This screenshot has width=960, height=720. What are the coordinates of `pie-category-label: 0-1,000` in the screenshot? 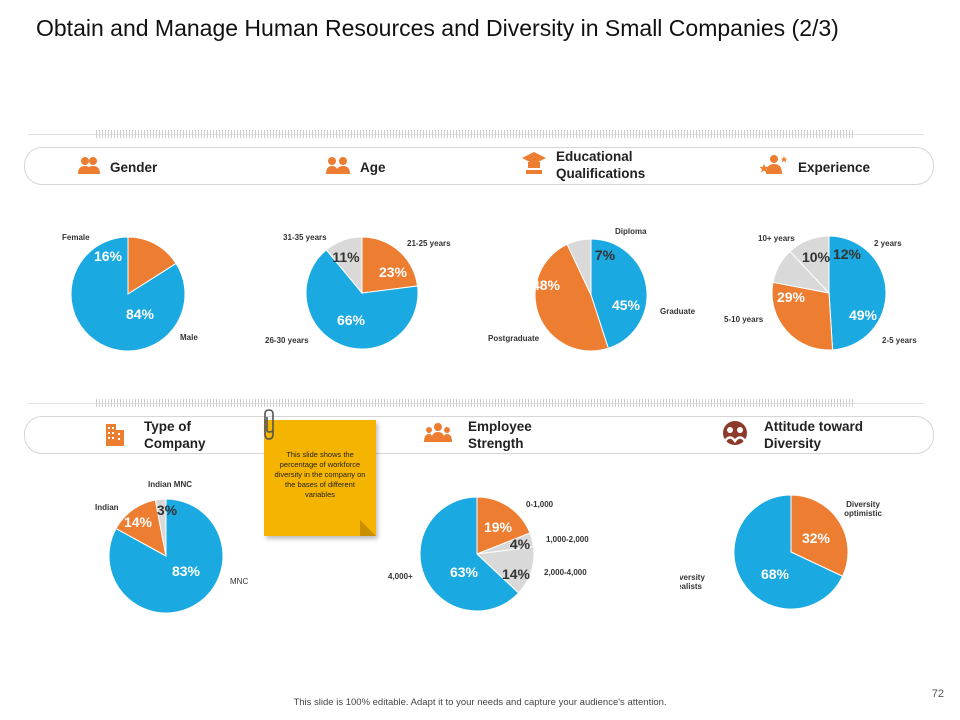 It's located at (540, 504).